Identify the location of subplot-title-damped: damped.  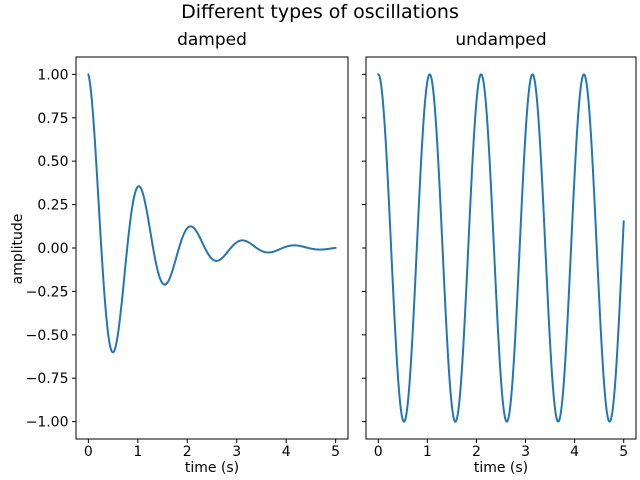
(212, 40).